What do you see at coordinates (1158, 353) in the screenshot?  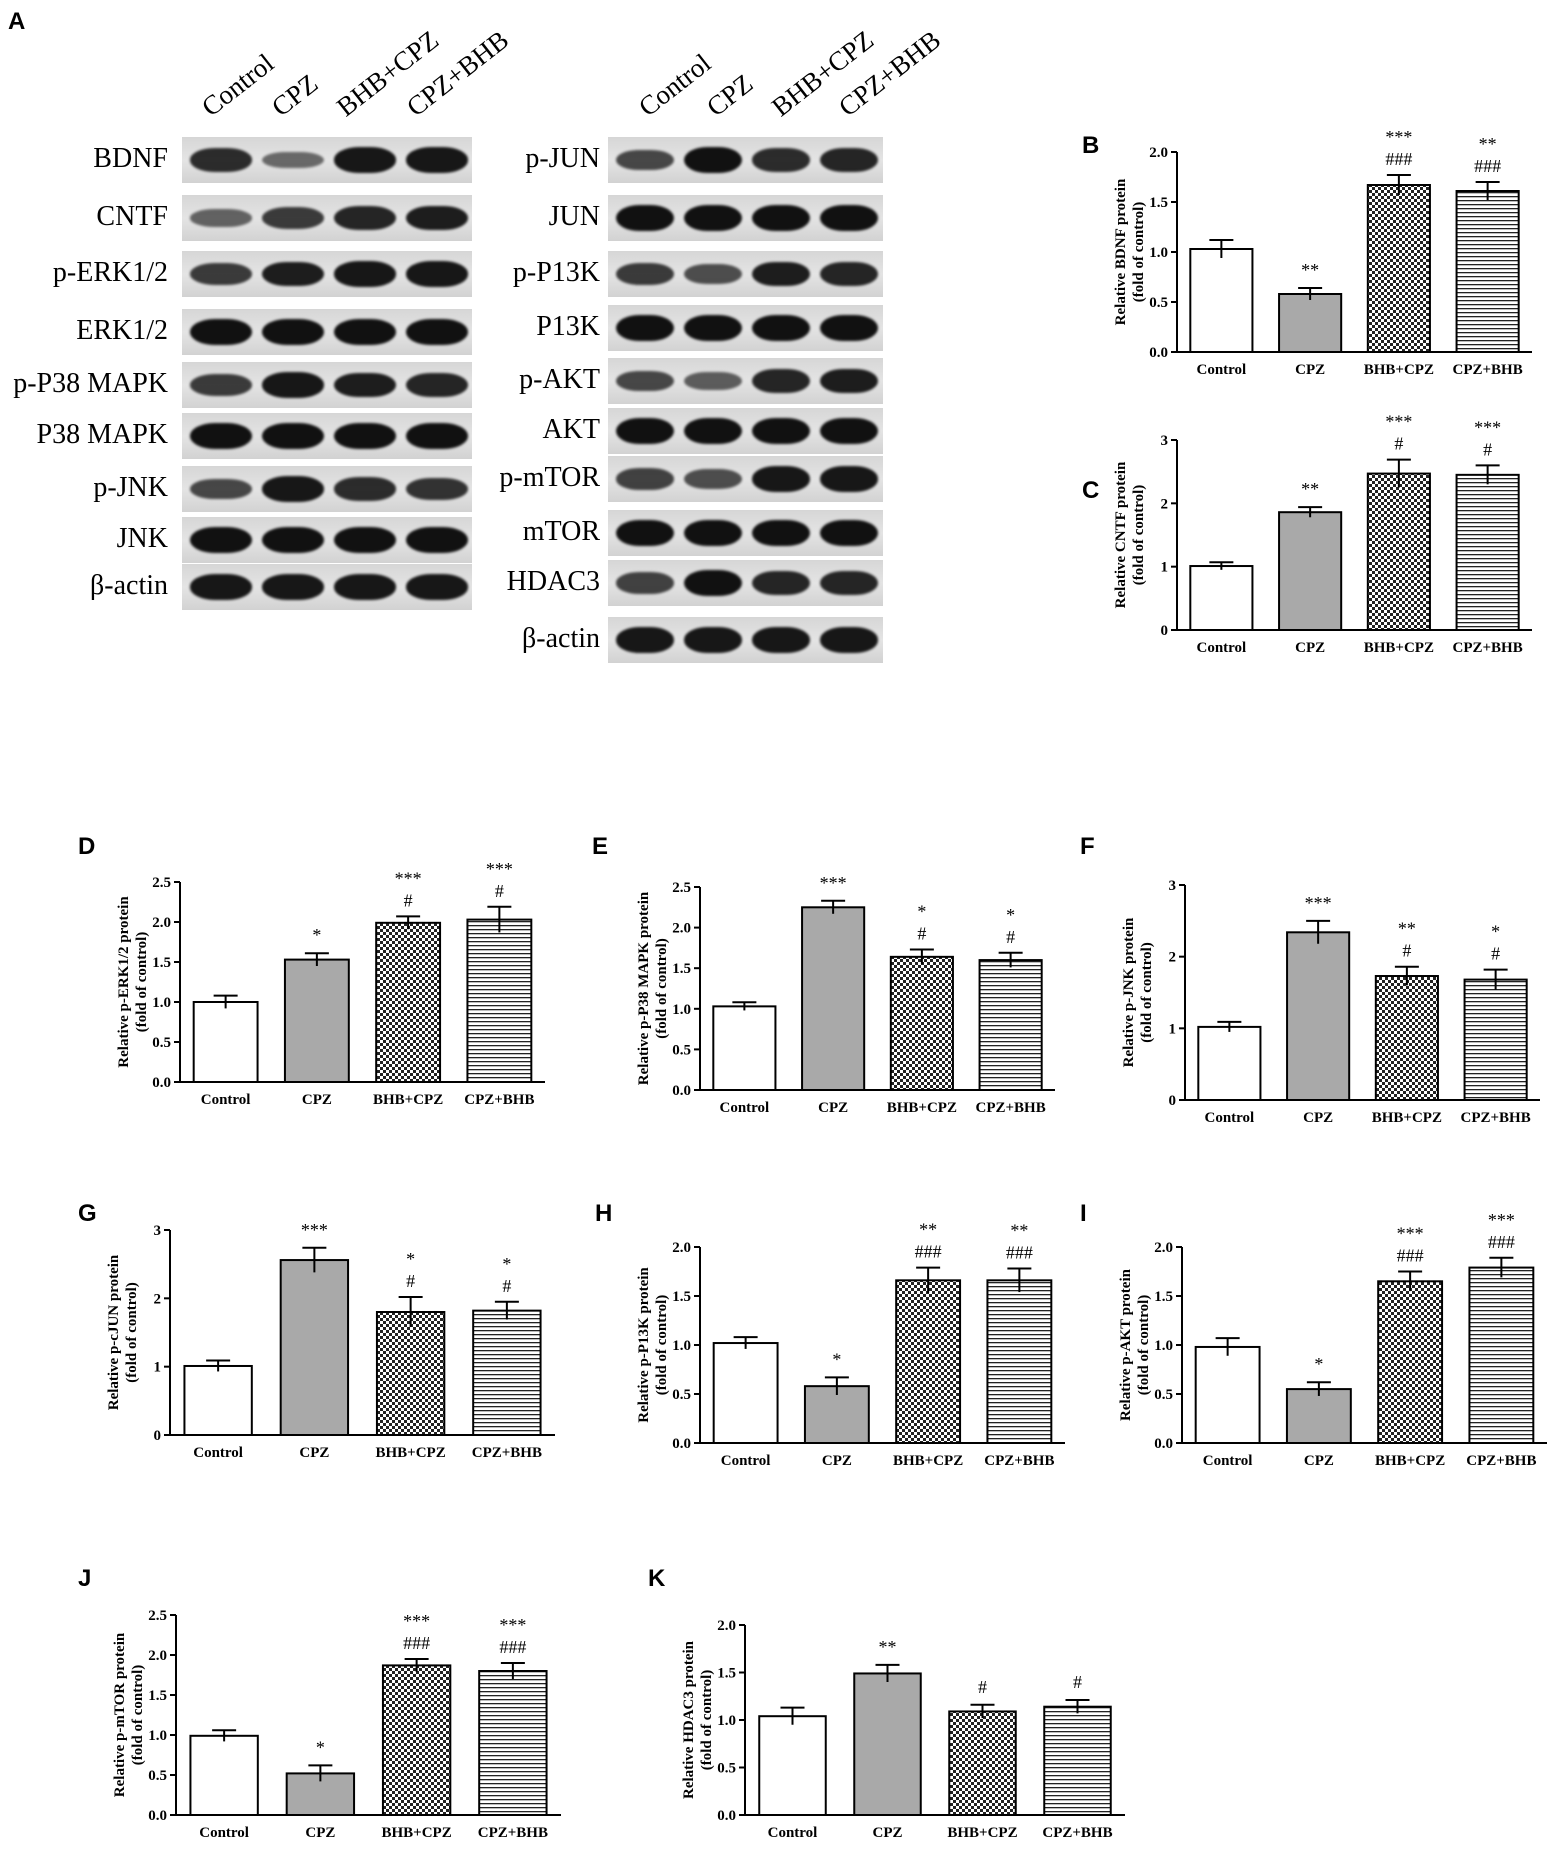 I see `y-tick-label: 0.0` at bounding box center [1158, 353].